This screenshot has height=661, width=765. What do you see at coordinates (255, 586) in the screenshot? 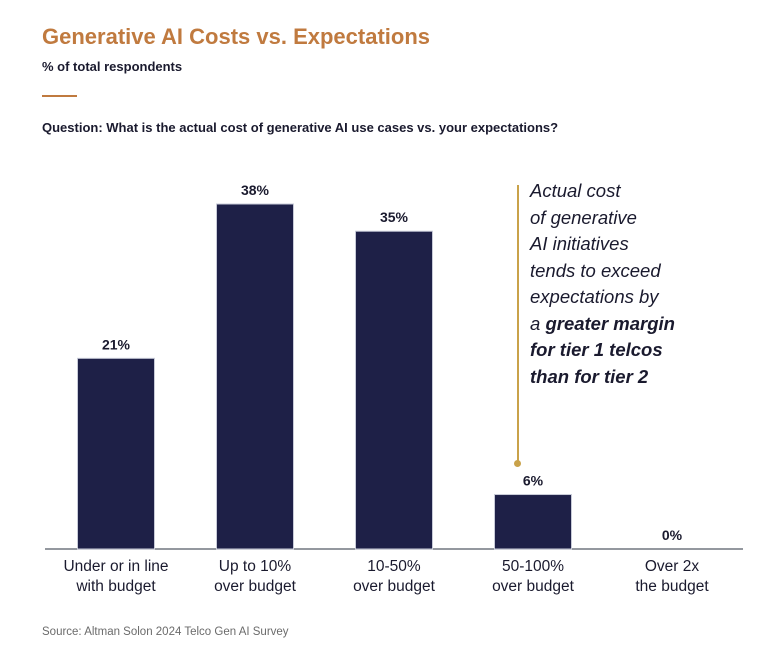
I see `category-label-2-2: over budget` at bounding box center [255, 586].